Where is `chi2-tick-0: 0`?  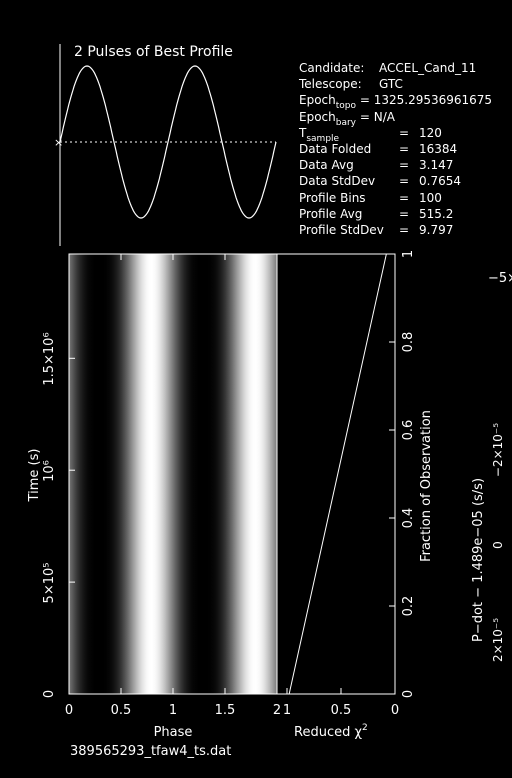 chi2-tick-0: 0 is located at coordinates (395, 710).